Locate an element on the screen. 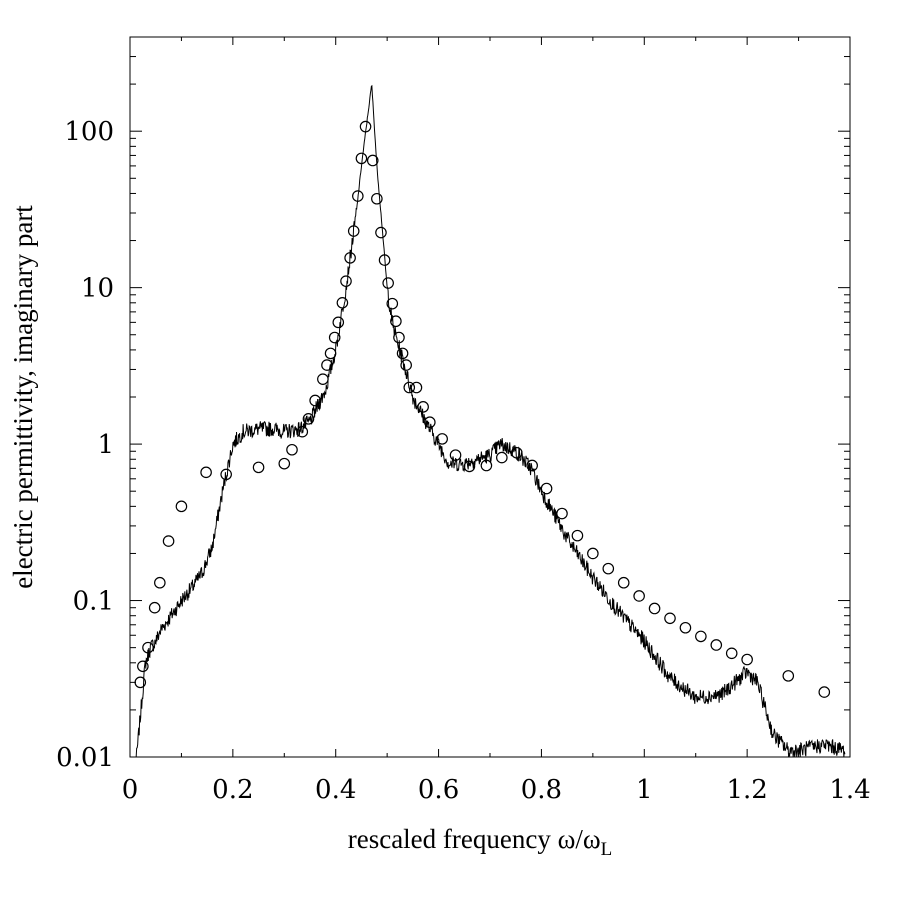 The width and height of the screenshot is (900, 900). x-tick-label: 0 is located at coordinates (130, 790).